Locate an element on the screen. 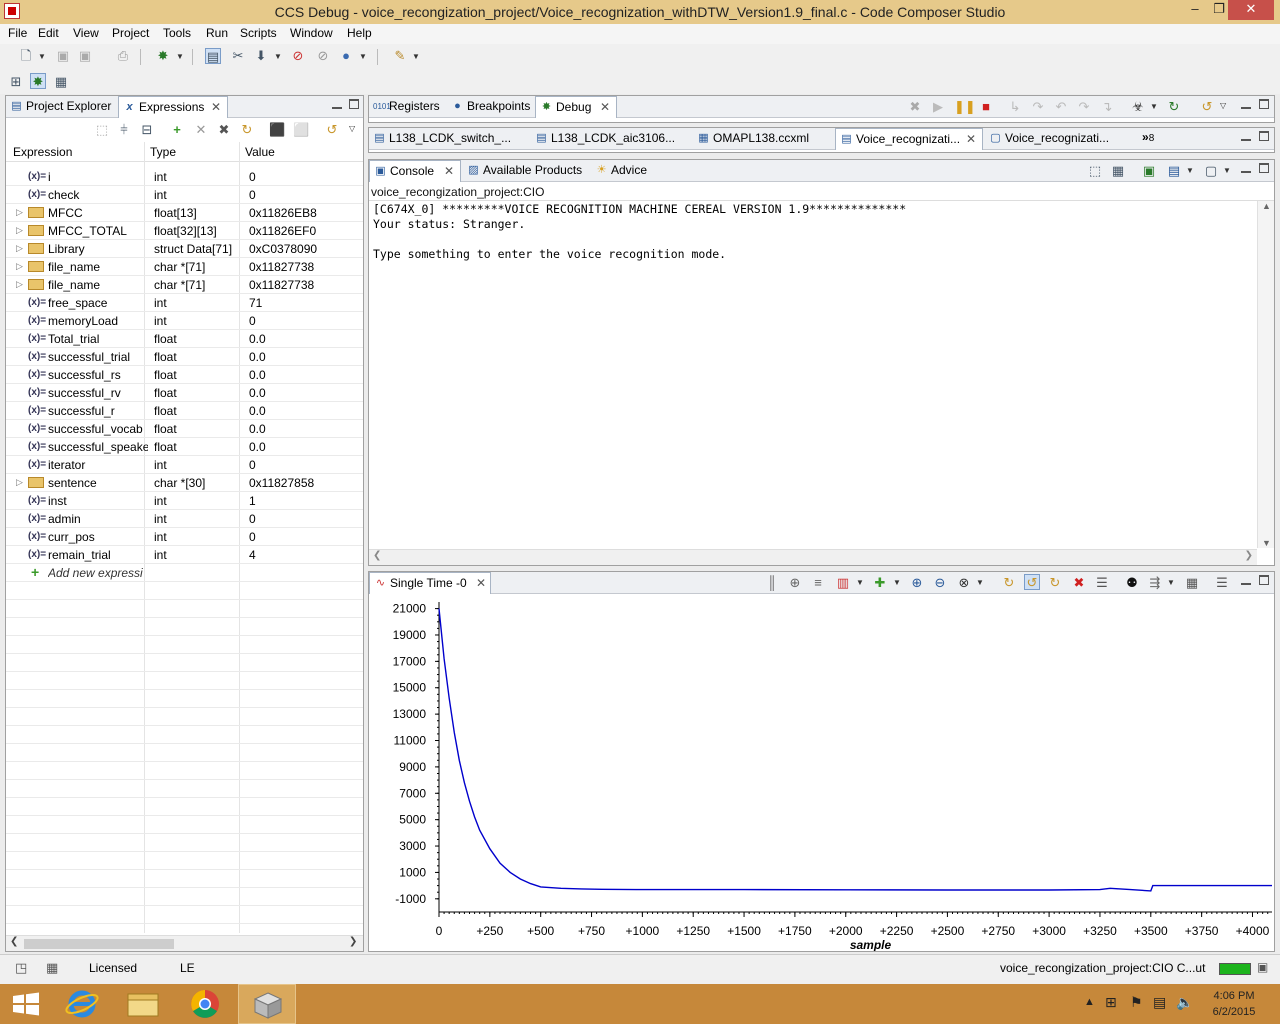 The image size is (1280, 1024). save-icon: ▣ is located at coordinates (63, 55).